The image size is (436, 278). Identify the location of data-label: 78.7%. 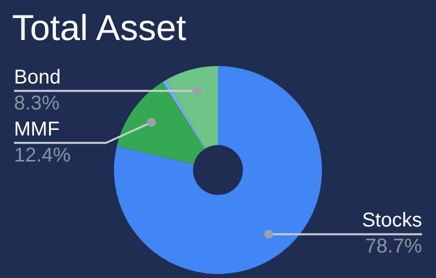
(393, 247).